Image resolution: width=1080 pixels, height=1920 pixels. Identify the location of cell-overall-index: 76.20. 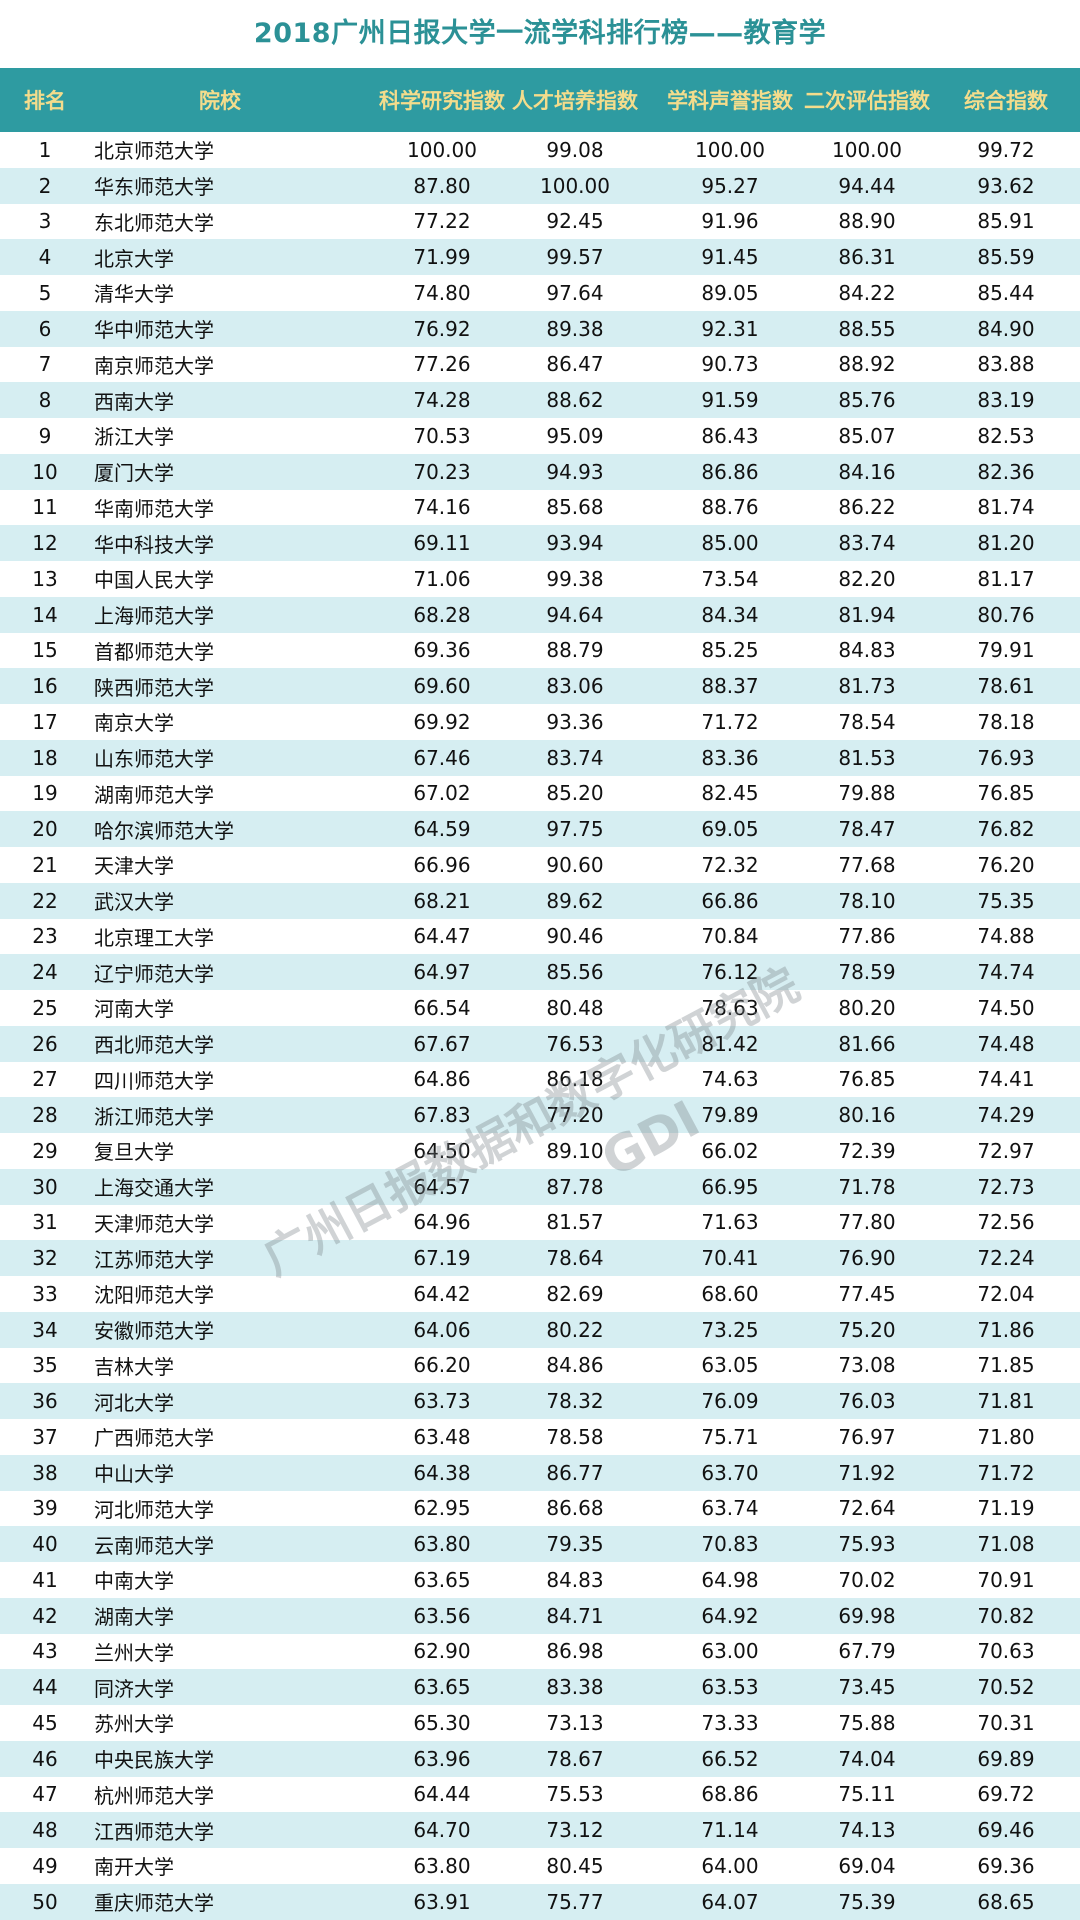
(1006, 864).